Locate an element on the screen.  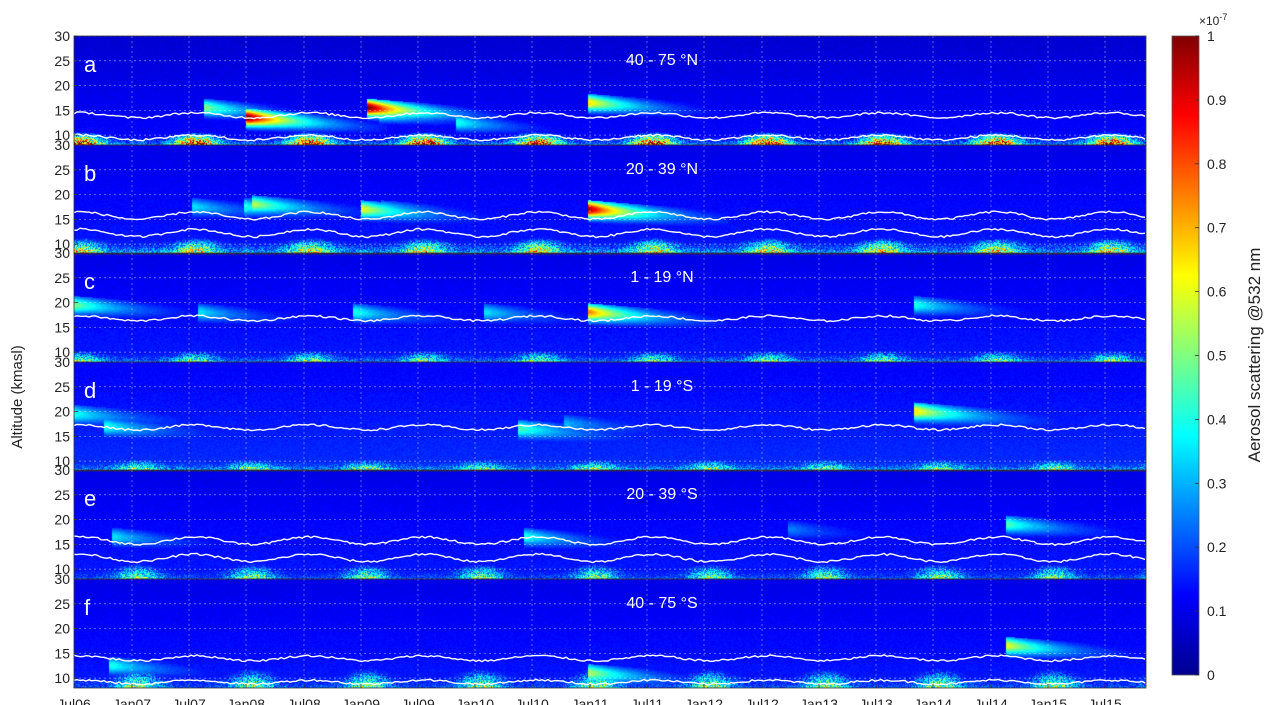
x-tick-label: Jul14 is located at coordinates (991, 700).